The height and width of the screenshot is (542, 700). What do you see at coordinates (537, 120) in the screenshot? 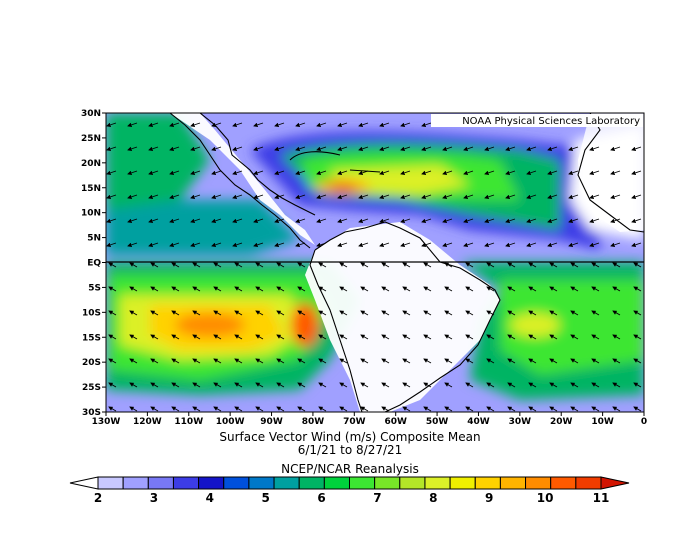
I see `credit-box: NOAA Physical Sciences Laboratory` at bounding box center [537, 120].